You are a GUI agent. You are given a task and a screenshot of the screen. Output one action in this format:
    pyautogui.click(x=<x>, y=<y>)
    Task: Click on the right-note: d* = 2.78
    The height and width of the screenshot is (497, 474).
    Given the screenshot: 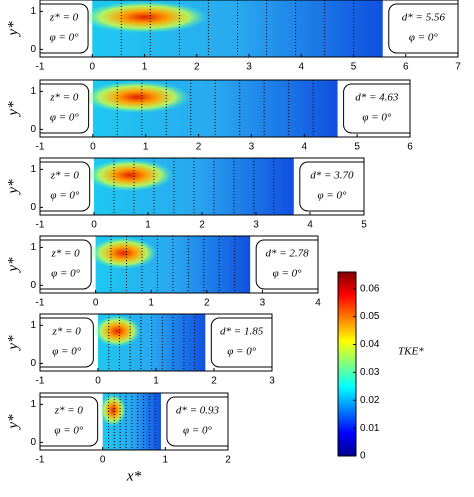 What is the action you would take?
    pyautogui.click(x=287, y=254)
    